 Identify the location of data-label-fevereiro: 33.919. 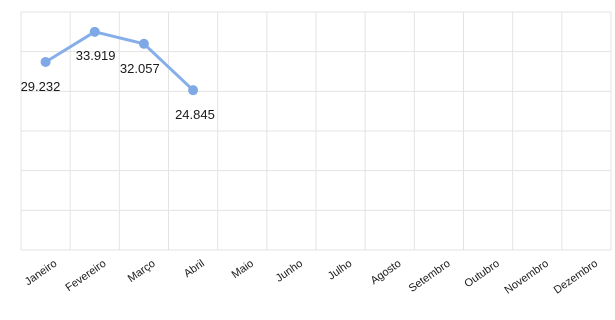
(96, 55).